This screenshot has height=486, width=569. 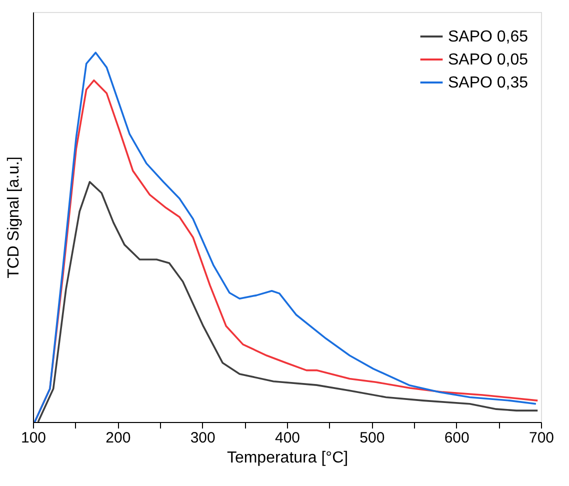 I want to click on y-axis-title: TCD Signal [a.u.], so click(x=14, y=217).